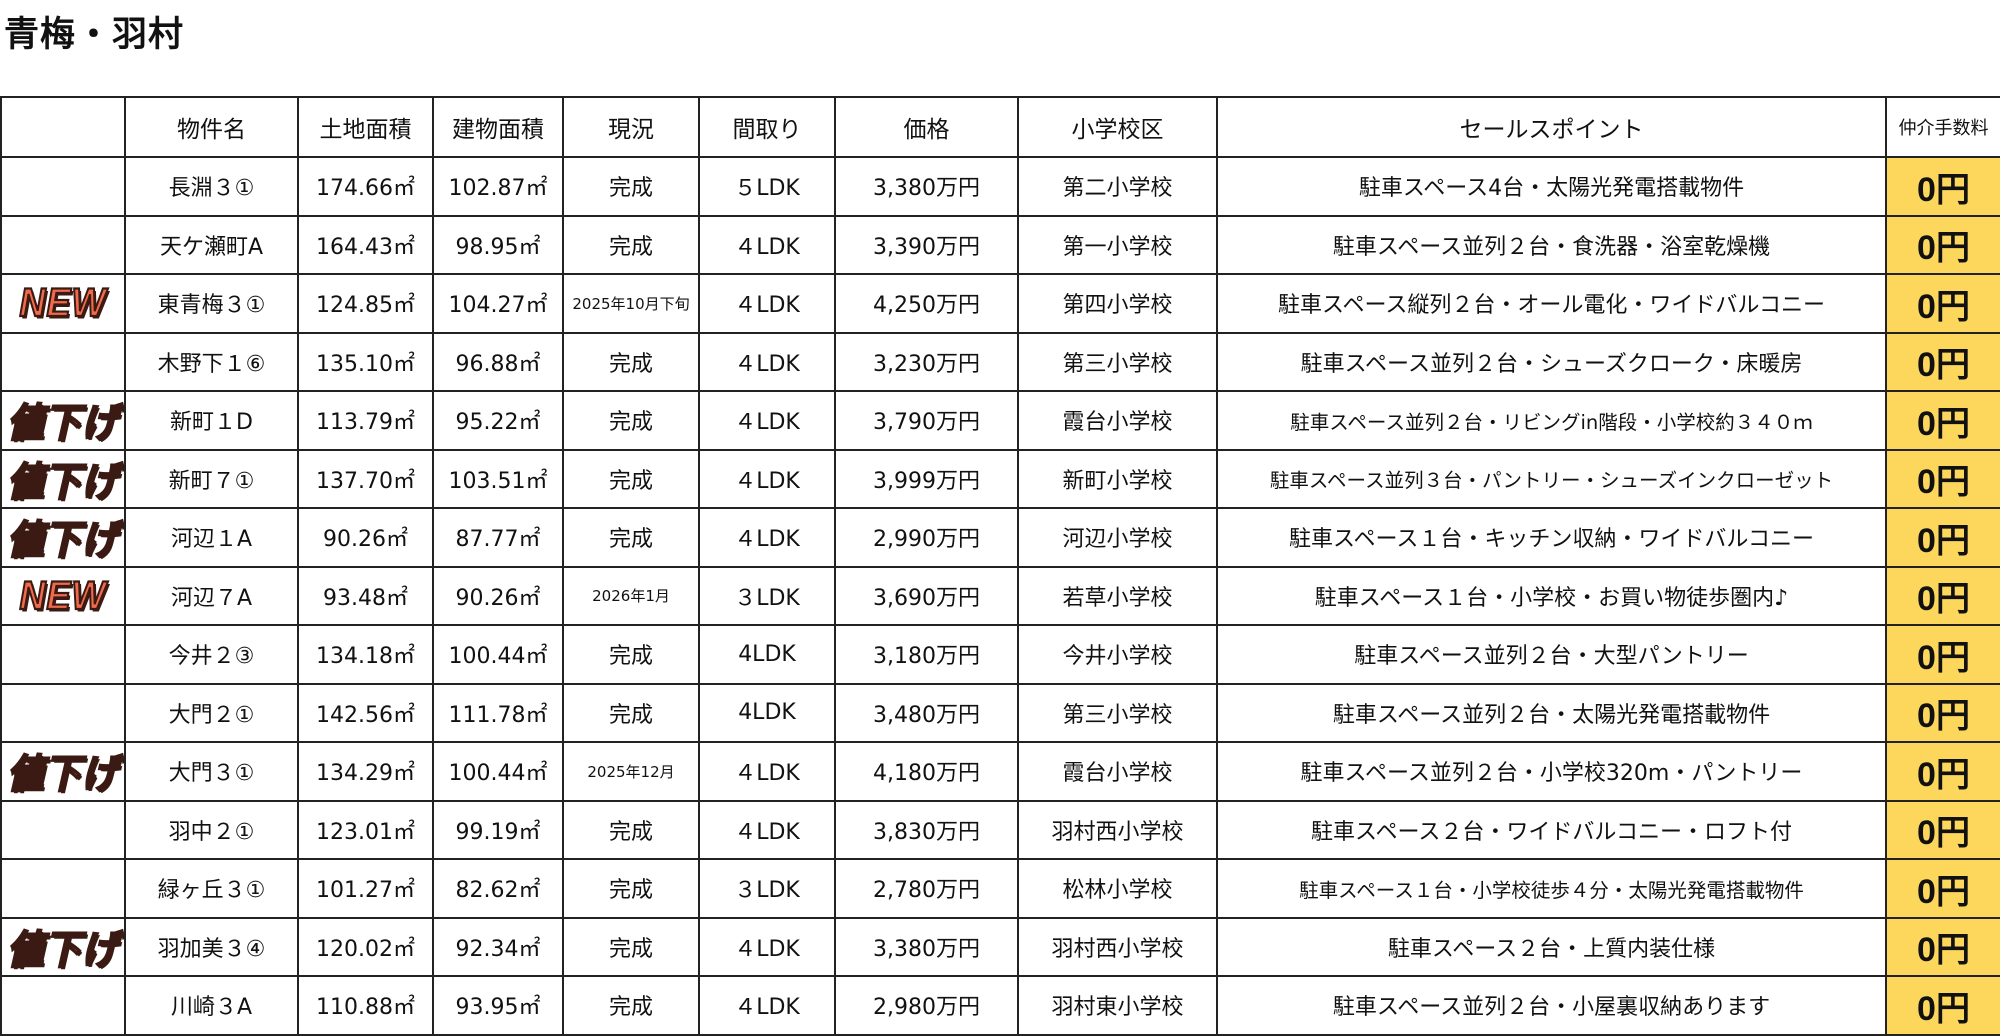 The image size is (2000, 1036). I want to click on school-district: 第二小学校, so click(1117, 186).